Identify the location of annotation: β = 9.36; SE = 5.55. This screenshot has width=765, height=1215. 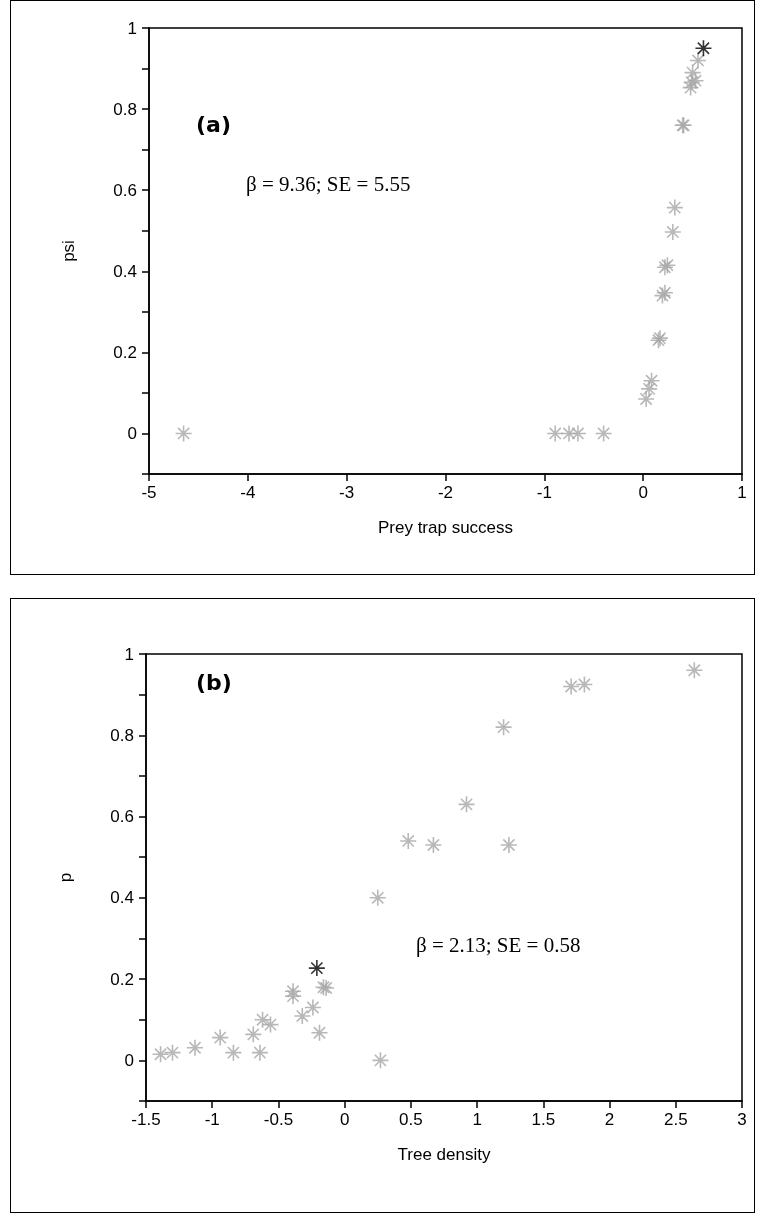
(328, 183).